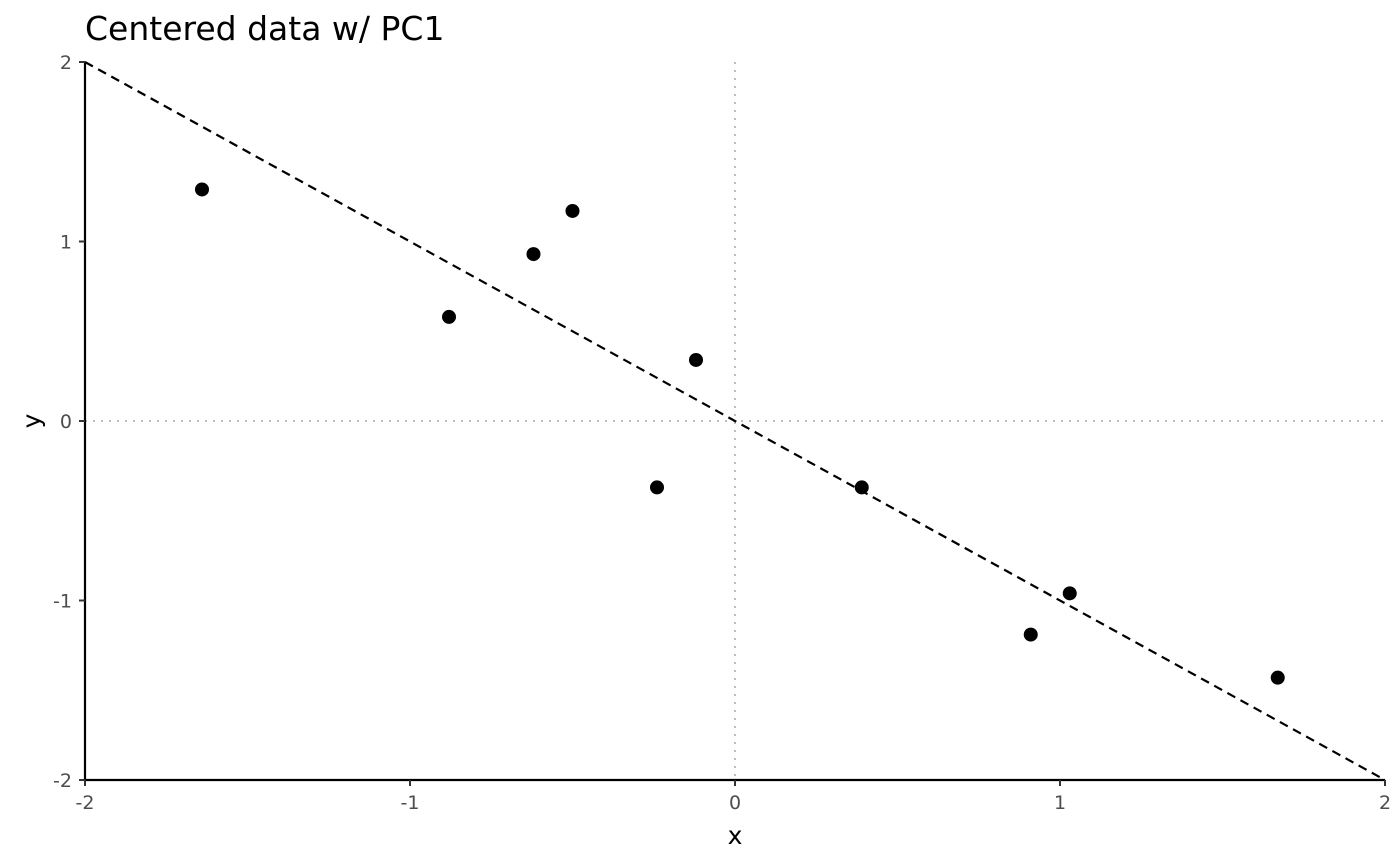  Describe the element at coordinates (62, 781) in the screenshot. I see `y-tick-label: -2` at that location.